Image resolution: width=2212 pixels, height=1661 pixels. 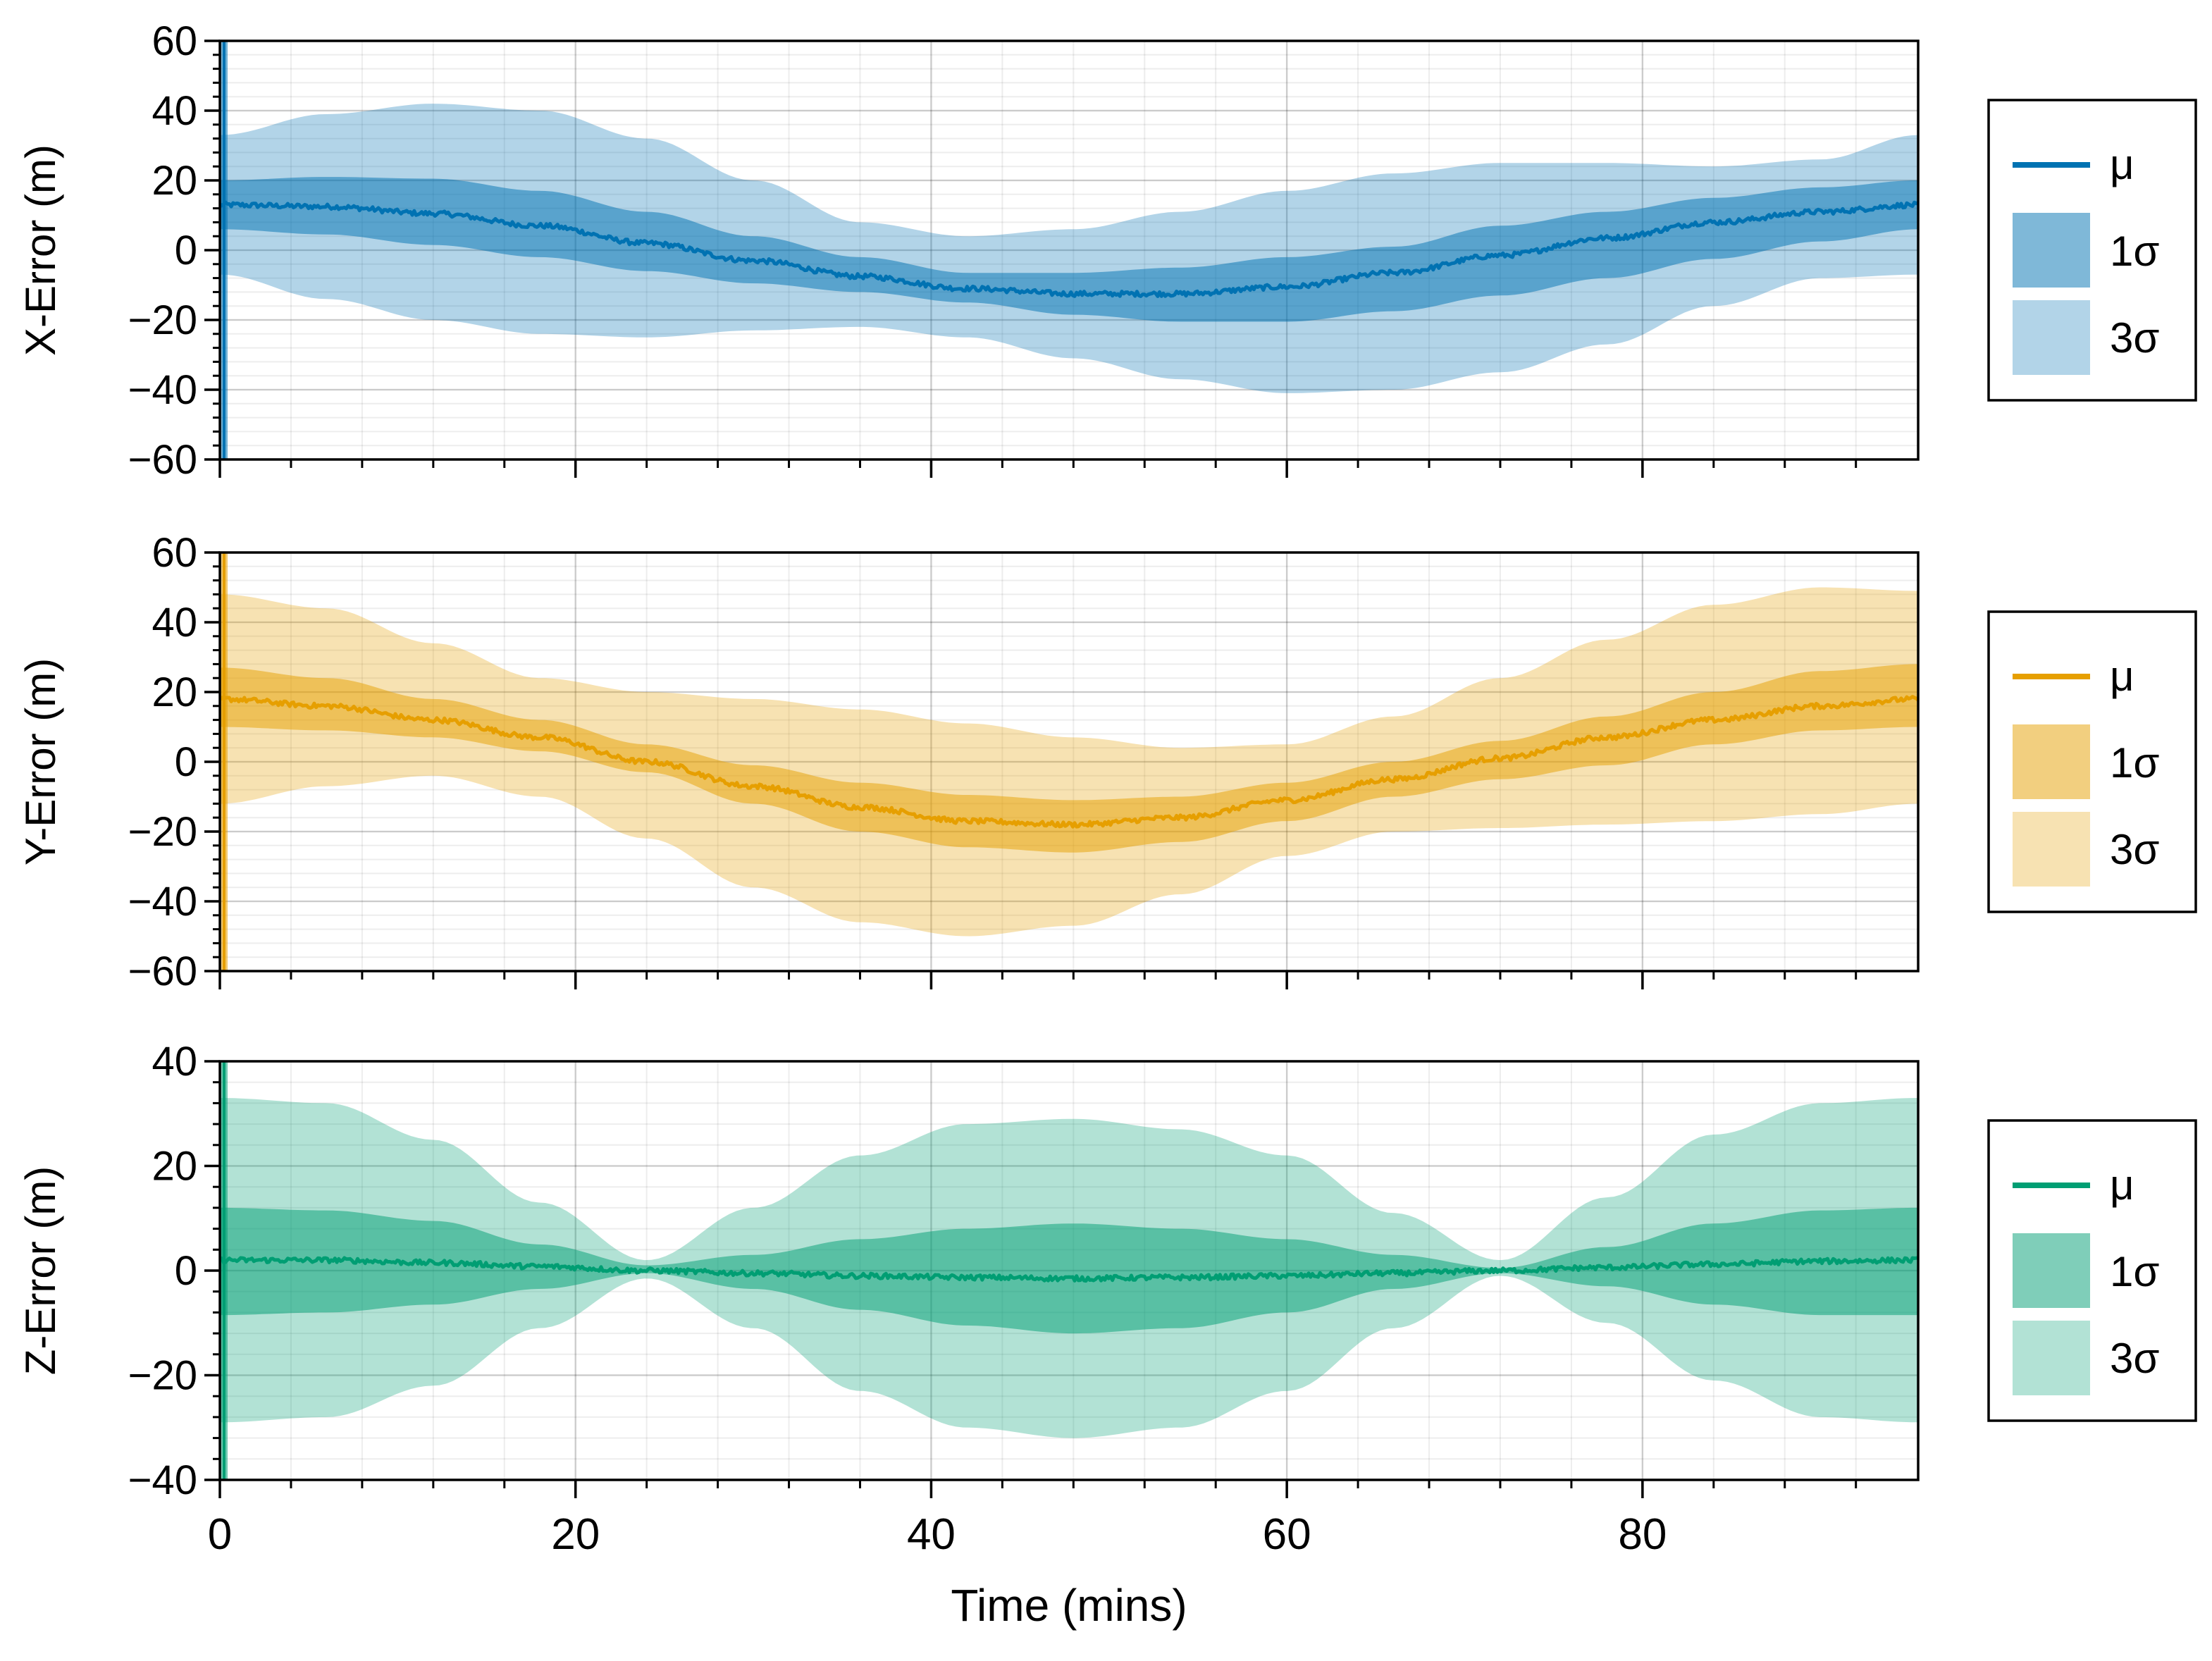 What do you see at coordinates (575, 1535) in the screenshot?
I see `x-tick-label: 20` at bounding box center [575, 1535].